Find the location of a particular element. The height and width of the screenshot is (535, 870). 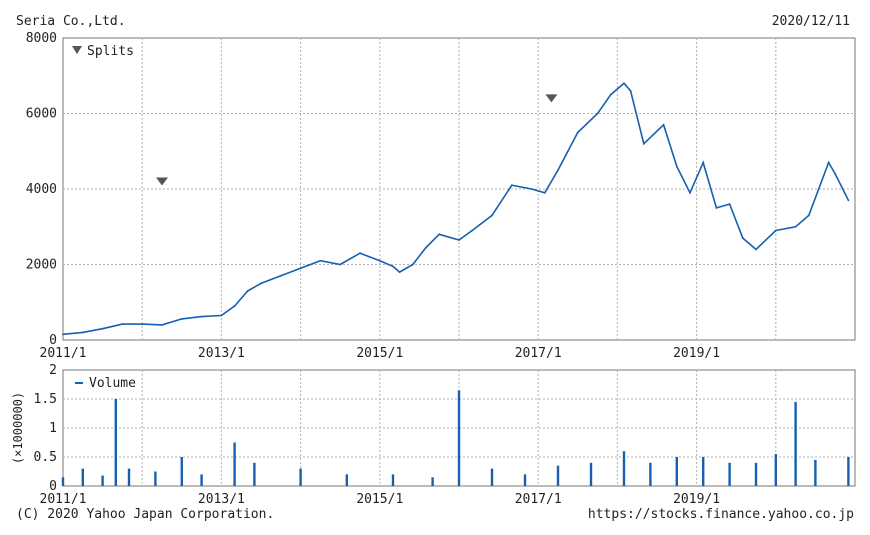

split-legend-icon is located at coordinates (77, 50).